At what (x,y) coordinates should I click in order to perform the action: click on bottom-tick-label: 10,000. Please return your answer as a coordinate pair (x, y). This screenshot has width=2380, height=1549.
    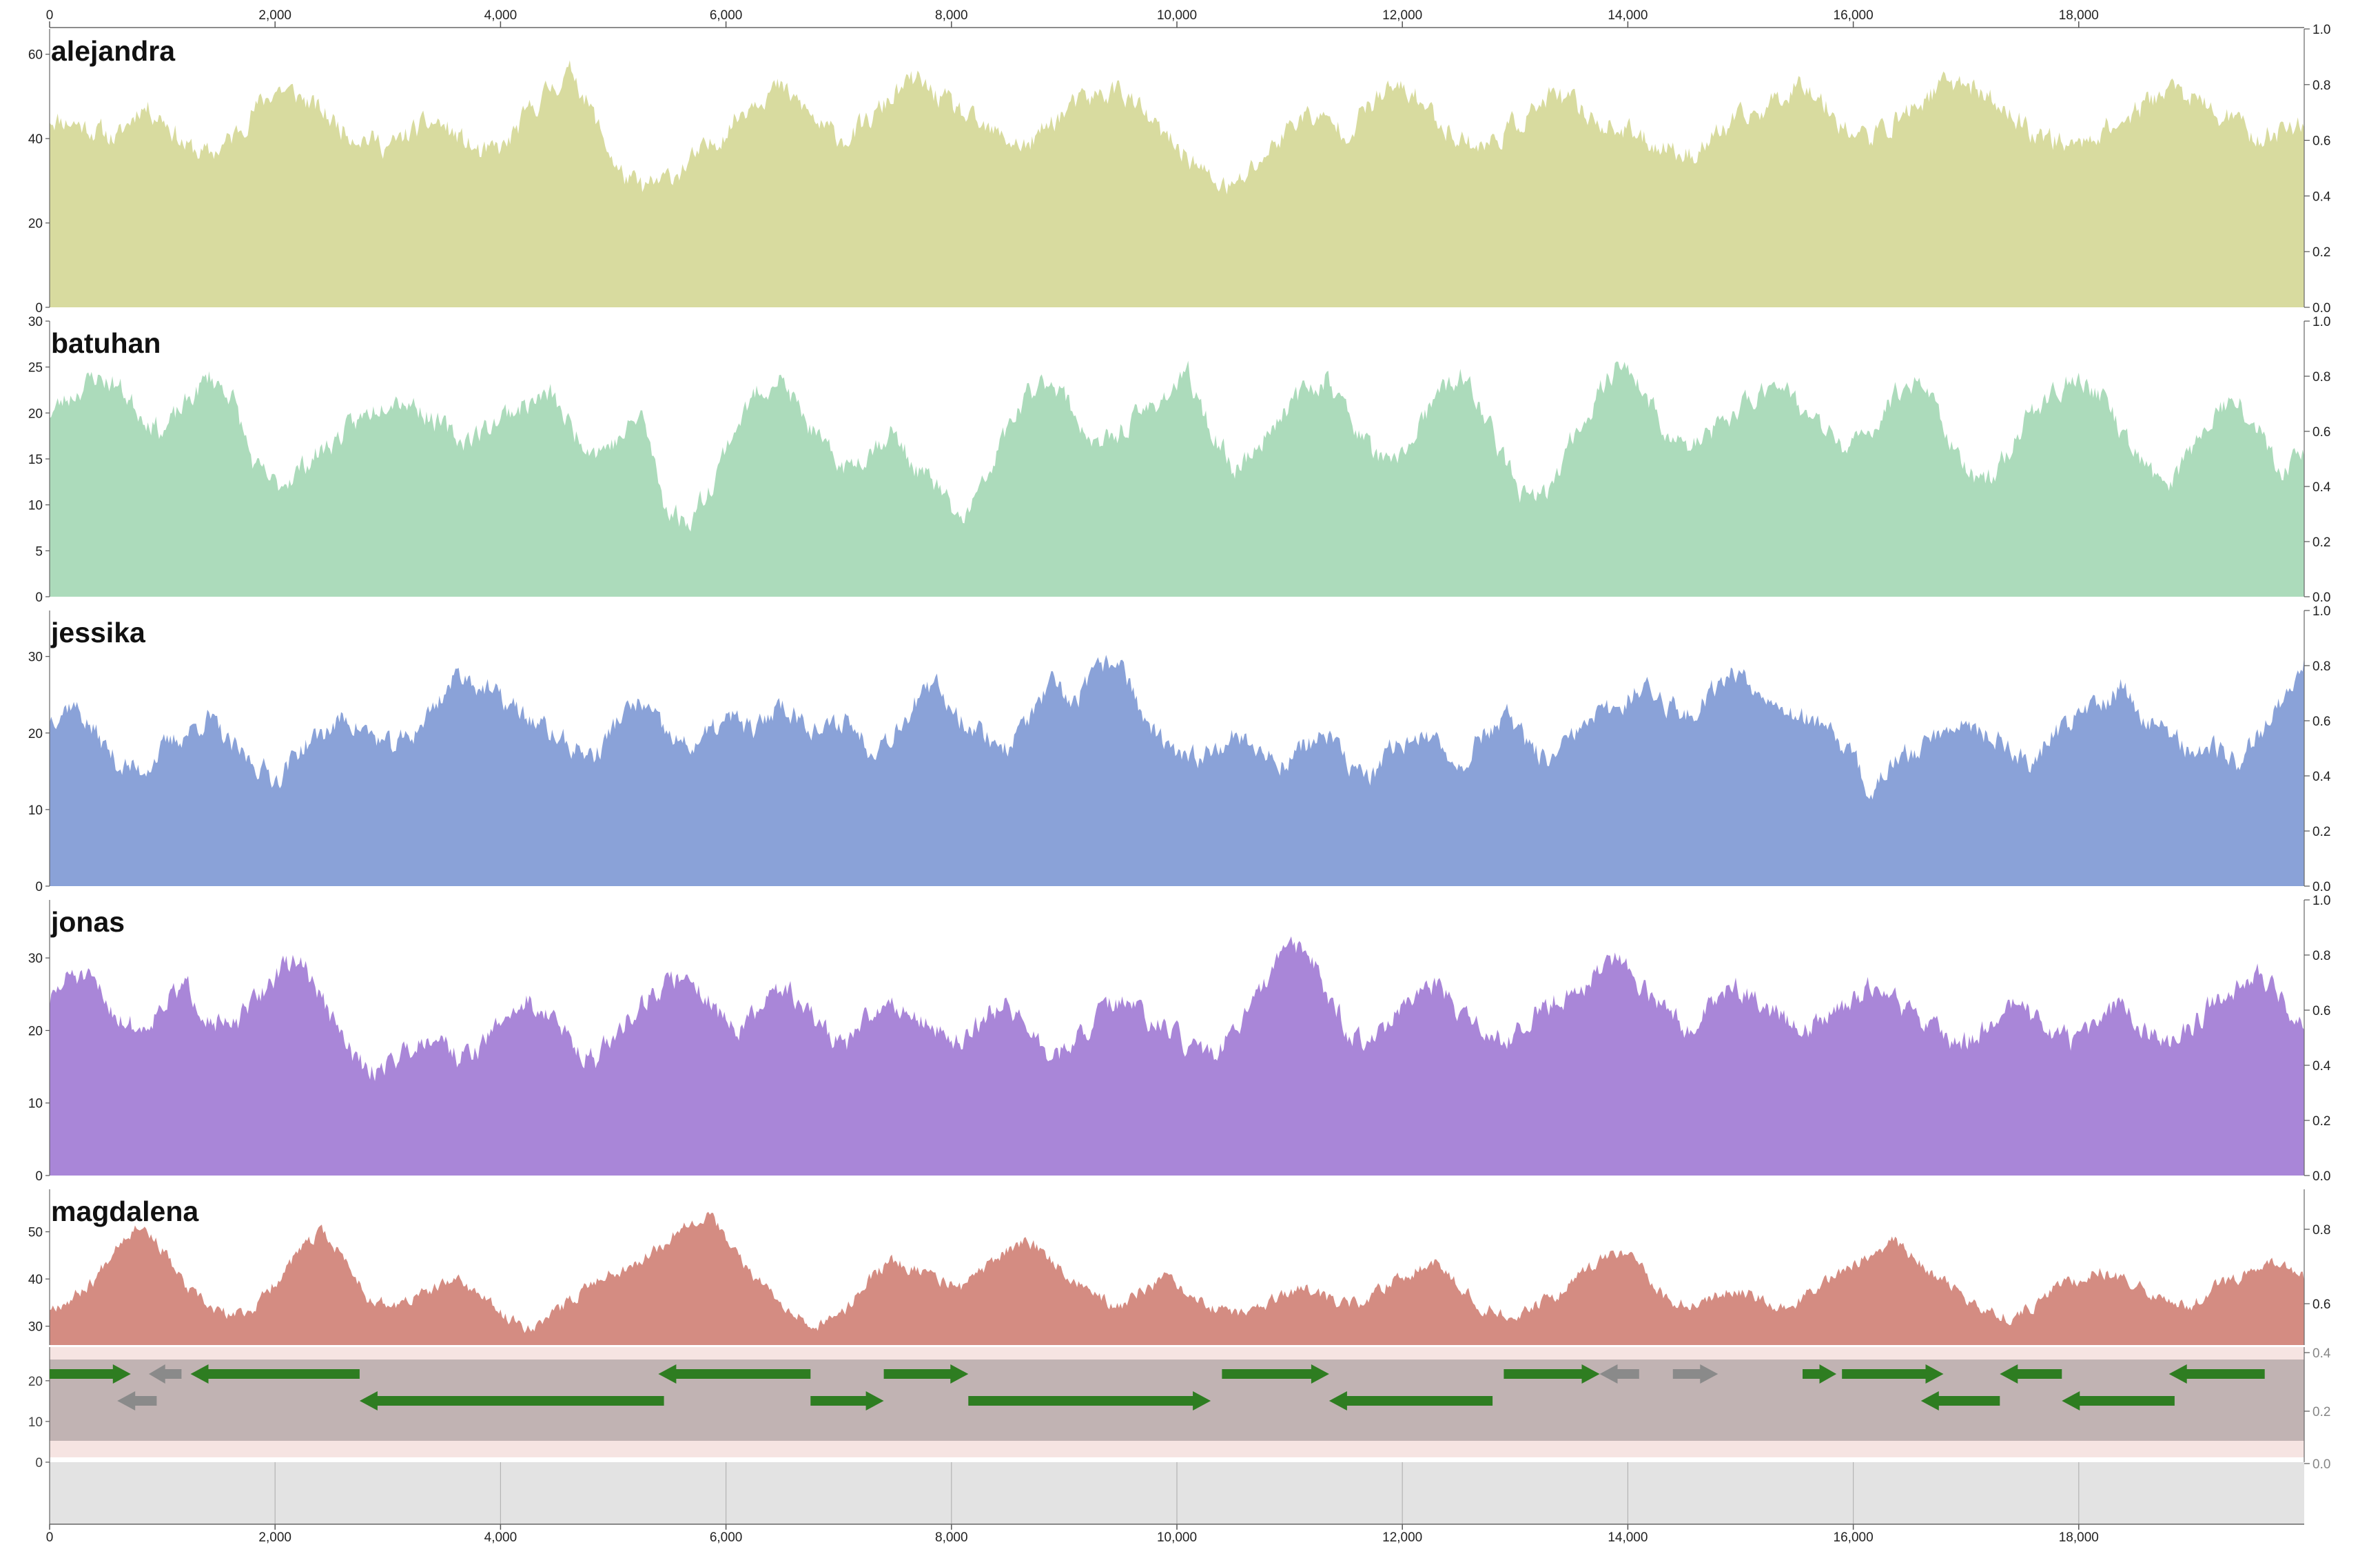
    Looking at the image, I should click on (1177, 1537).